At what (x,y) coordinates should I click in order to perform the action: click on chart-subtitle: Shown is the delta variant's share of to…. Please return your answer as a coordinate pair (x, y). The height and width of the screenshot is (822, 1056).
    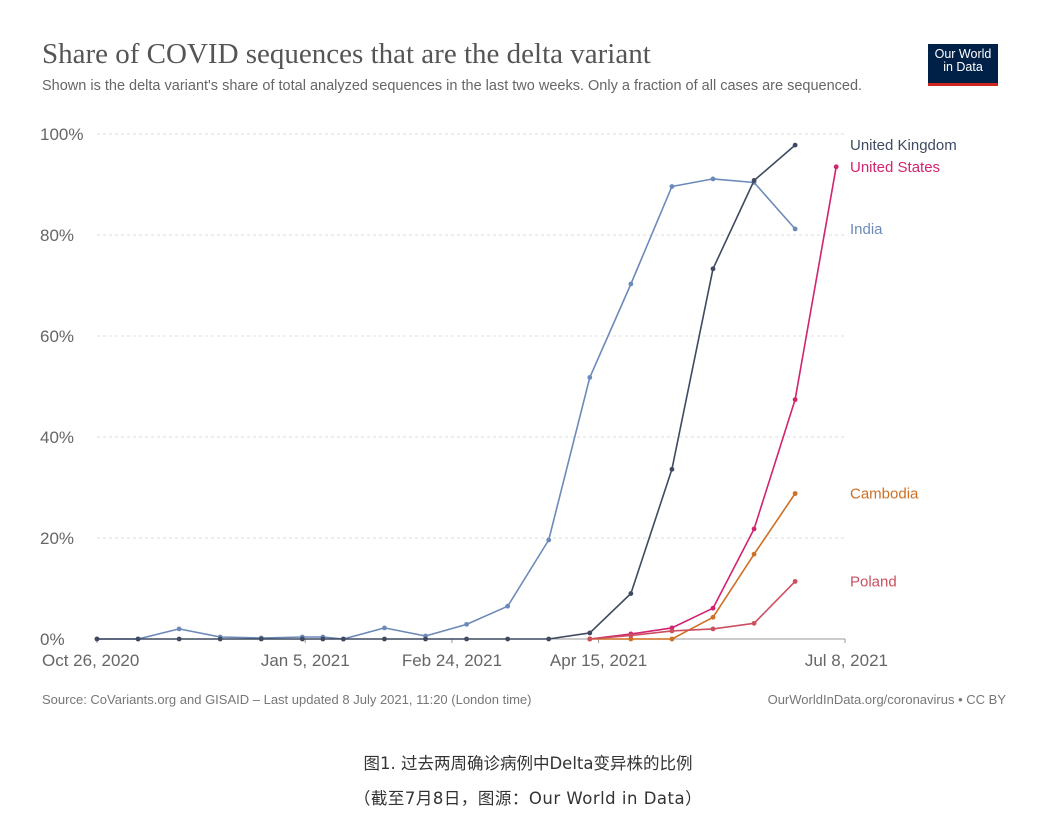
    Looking at the image, I should click on (452, 86).